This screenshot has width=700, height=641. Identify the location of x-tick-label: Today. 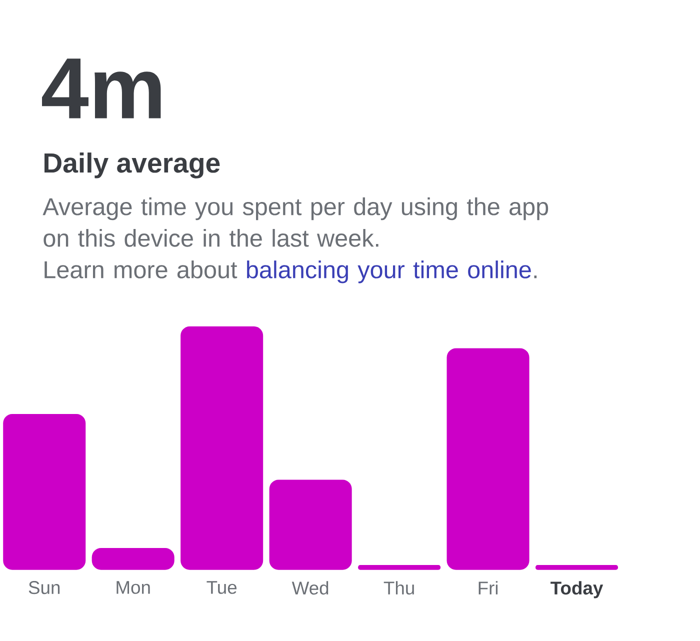
(577, 589).